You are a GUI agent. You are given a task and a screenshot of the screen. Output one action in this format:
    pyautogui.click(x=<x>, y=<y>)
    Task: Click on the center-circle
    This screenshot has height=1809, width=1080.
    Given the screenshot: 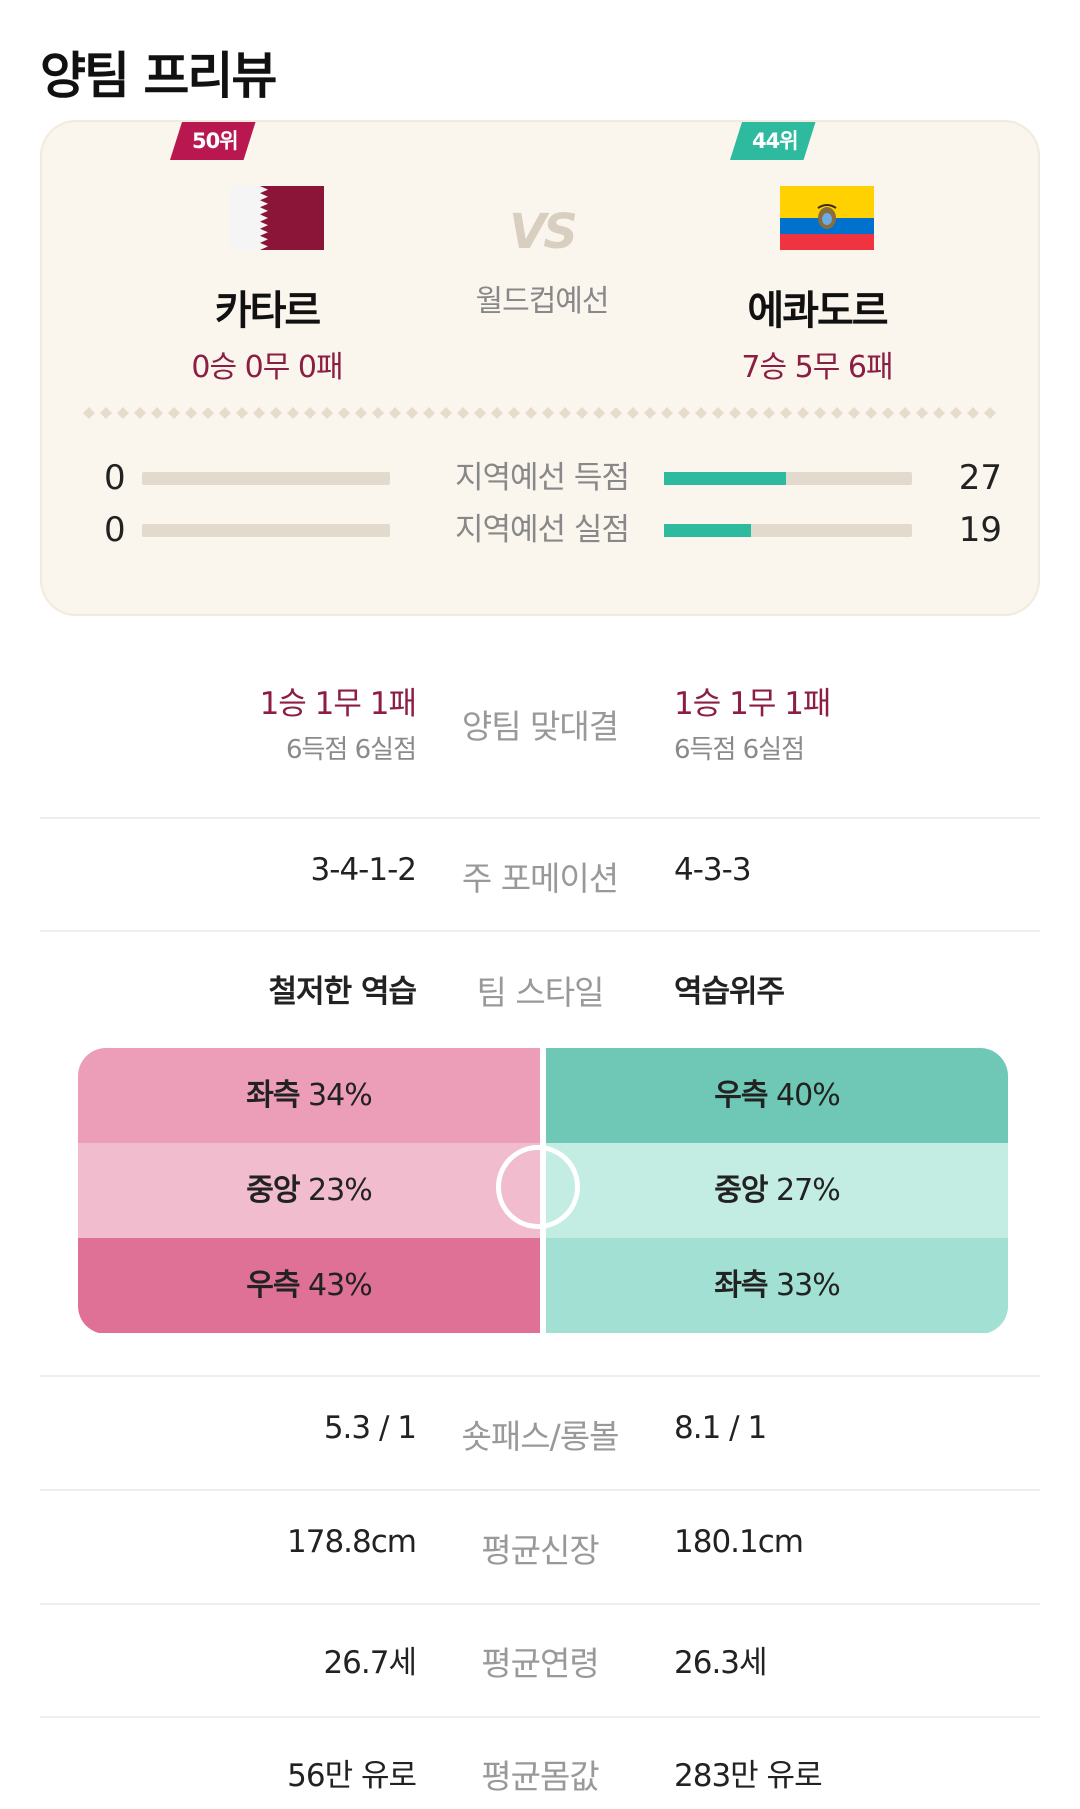 What is the action you would take?
    pyautogui.click(x=538, y=1187)
    